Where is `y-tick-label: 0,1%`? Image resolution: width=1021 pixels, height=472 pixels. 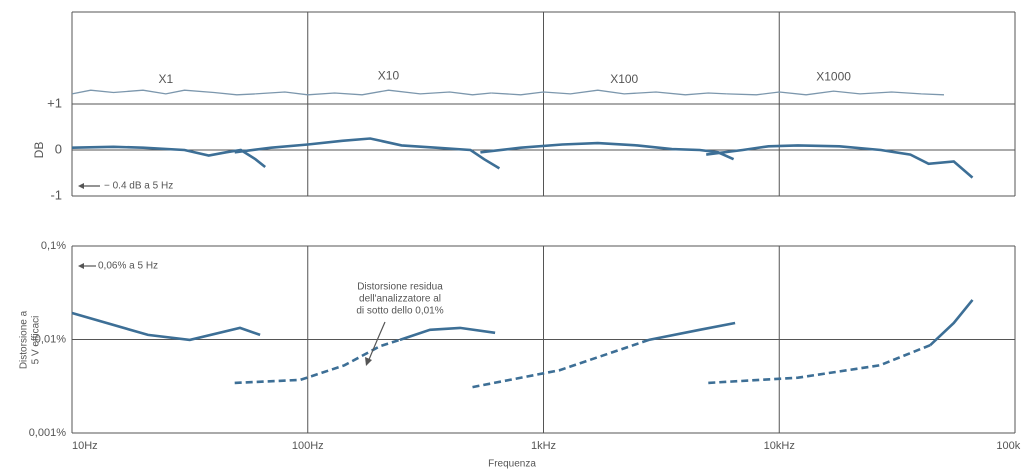 y-tick-label: 0,1% is located at coordinates (53, 246).